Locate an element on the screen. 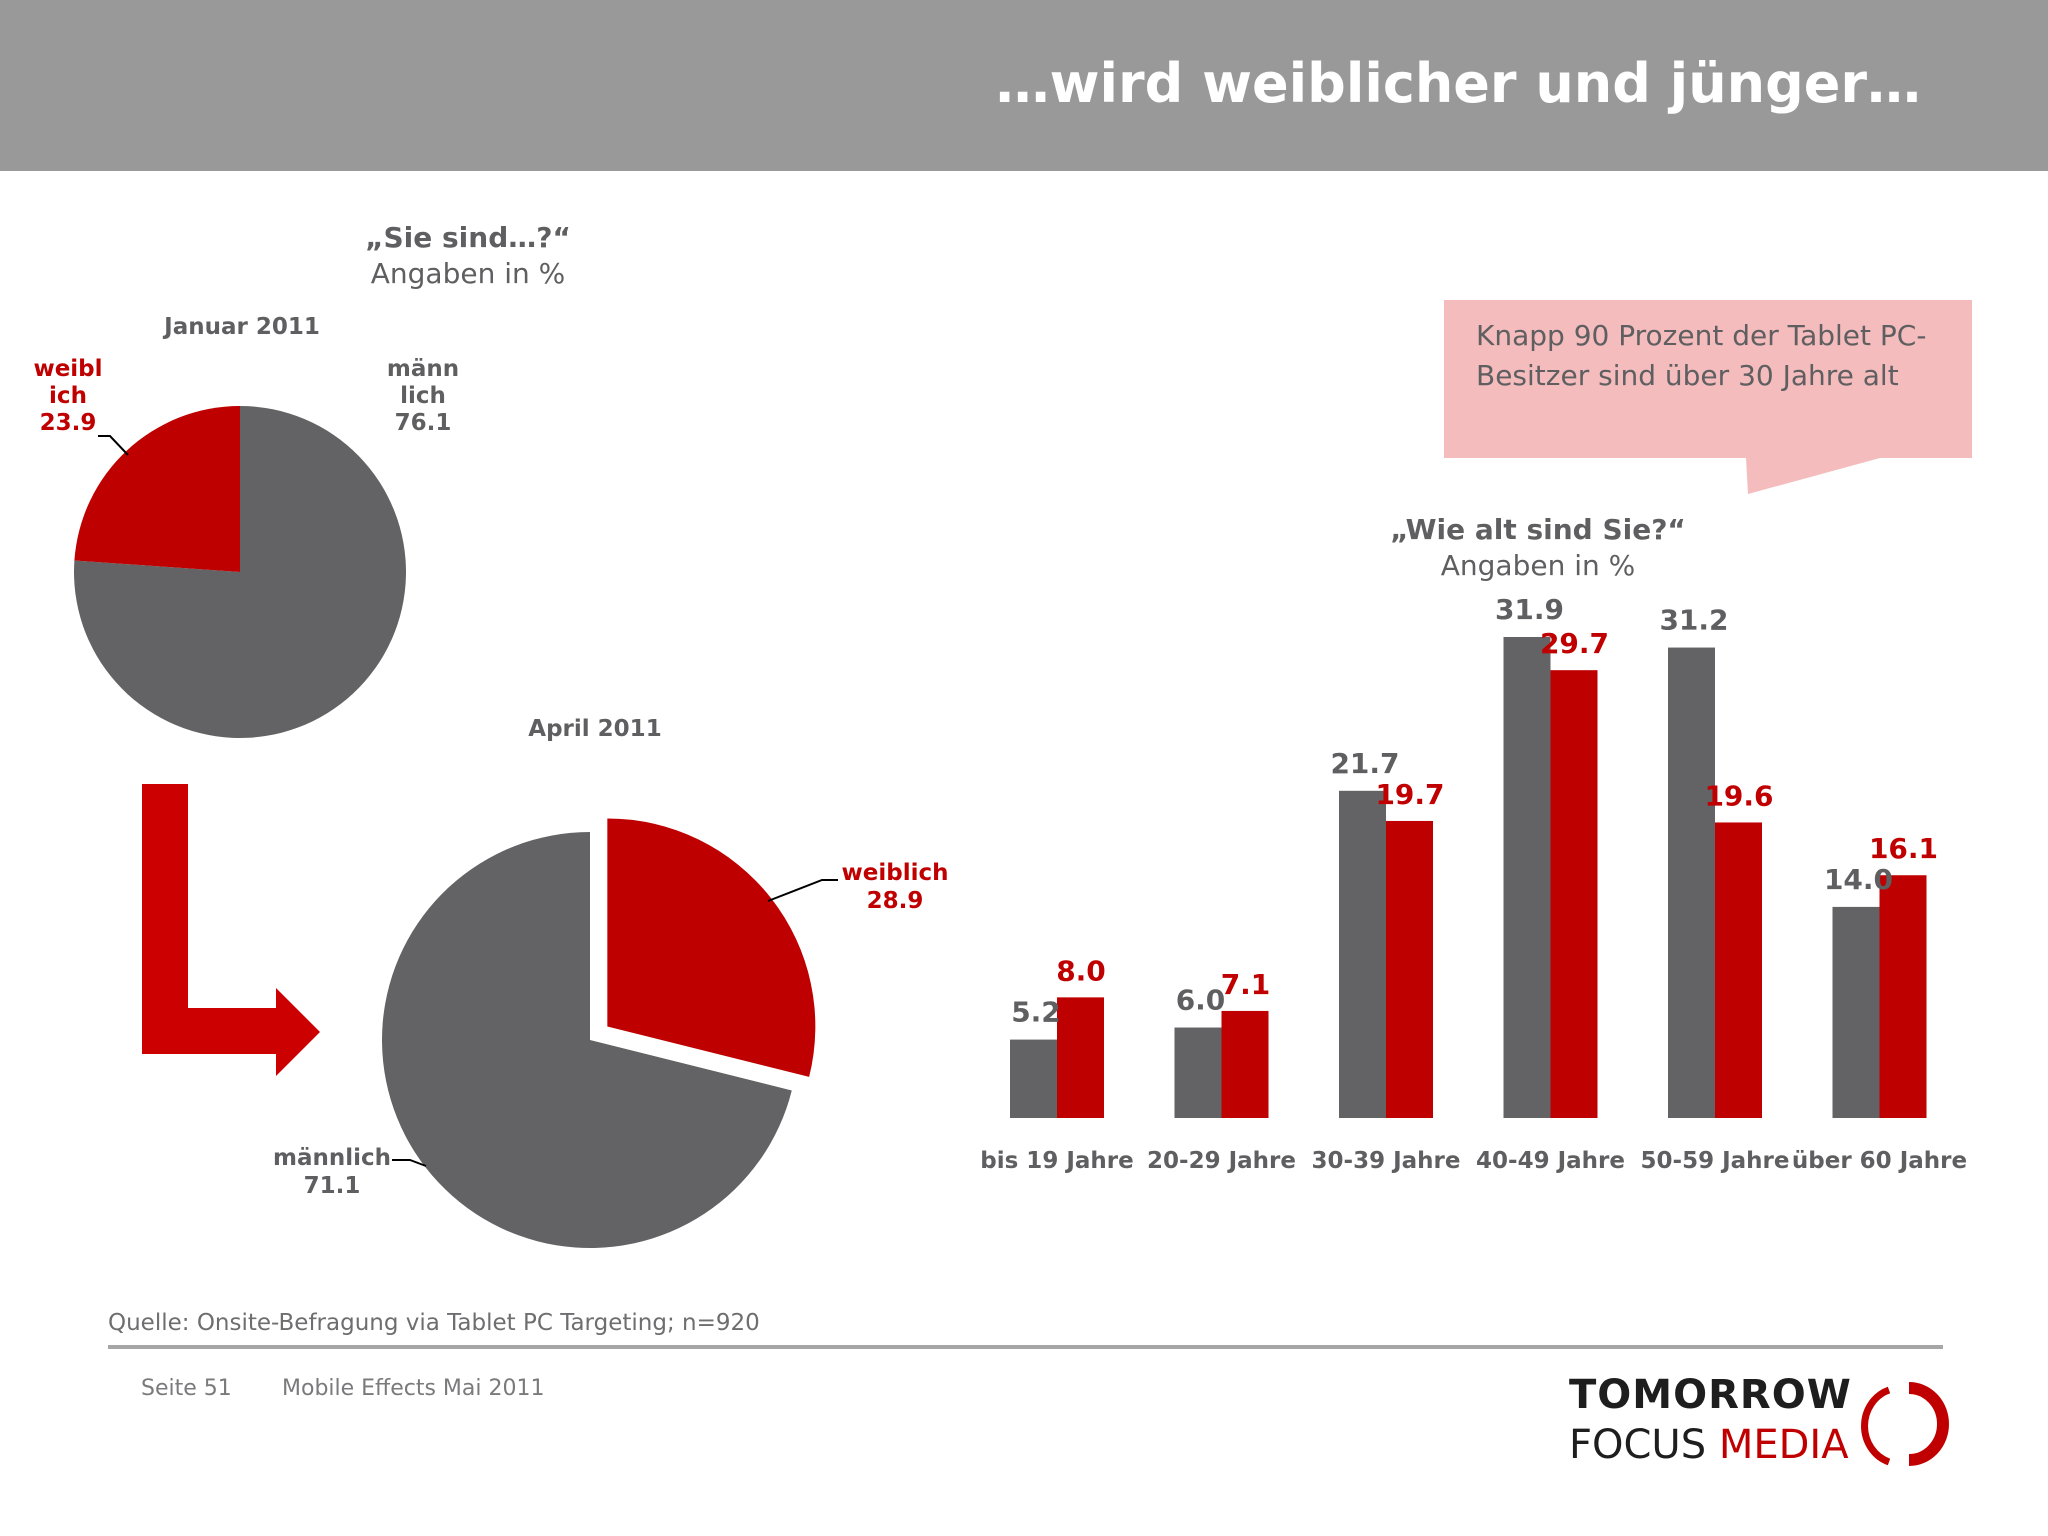 The width and height of the screenshot is (2048, 1536). company-logo: TOMORROW FOCUS MEDIA is located at coordinates (1760, 1426).